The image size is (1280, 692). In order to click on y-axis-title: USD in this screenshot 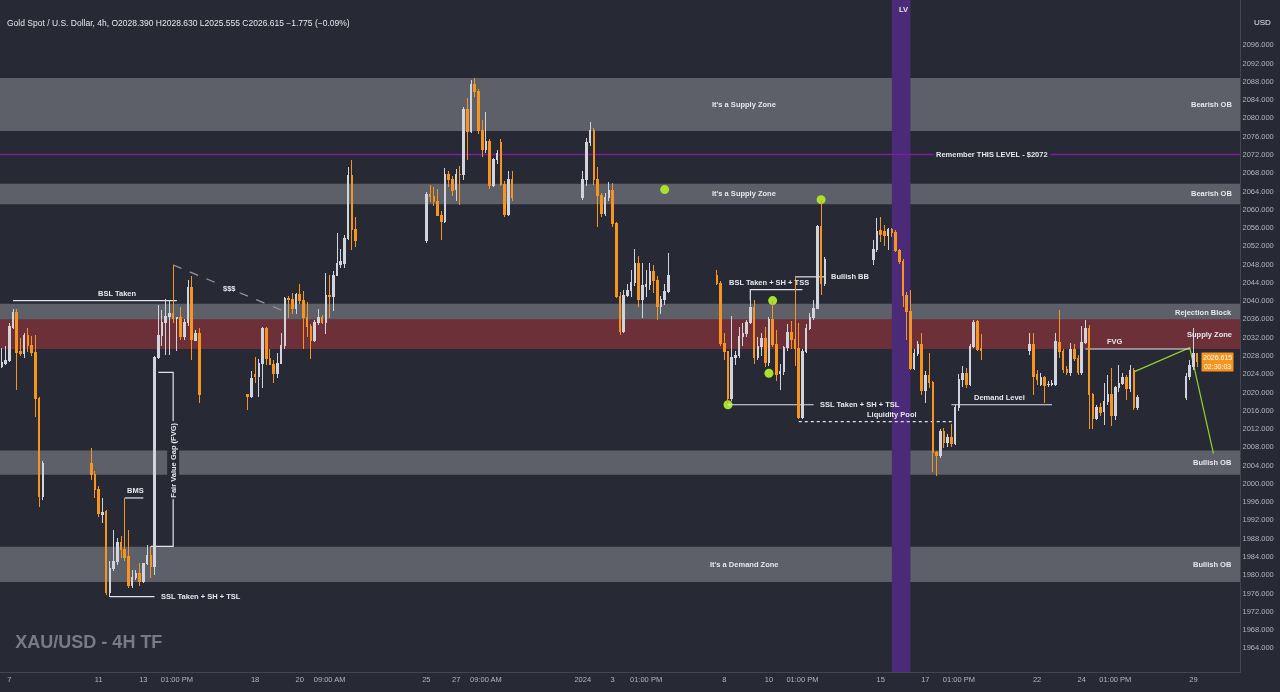, I will do `click(1263, 22)`.